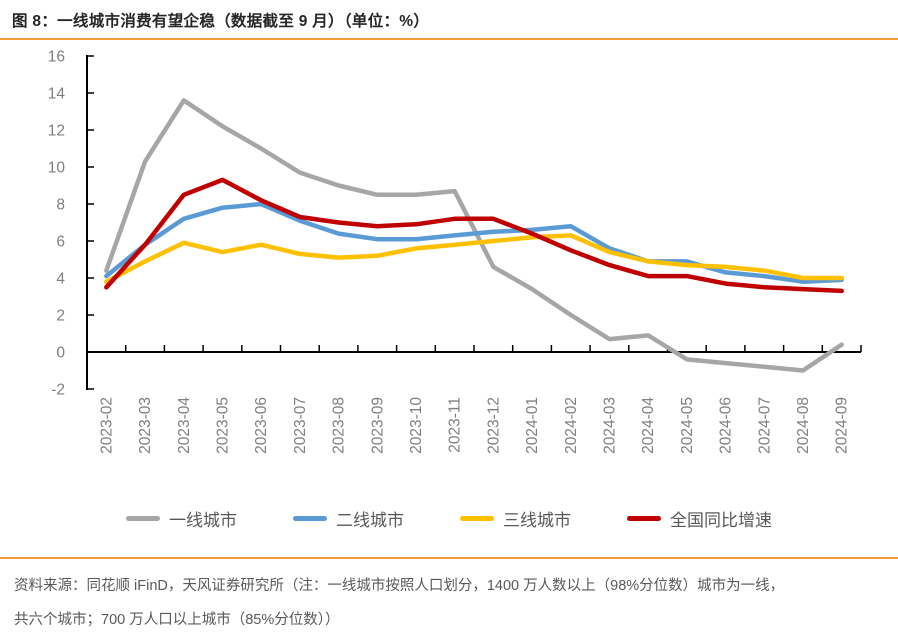 Image resolution: width=898 pixels, height=637 pixels. I want to click on y-tick-label: 10, so click(57, 168).